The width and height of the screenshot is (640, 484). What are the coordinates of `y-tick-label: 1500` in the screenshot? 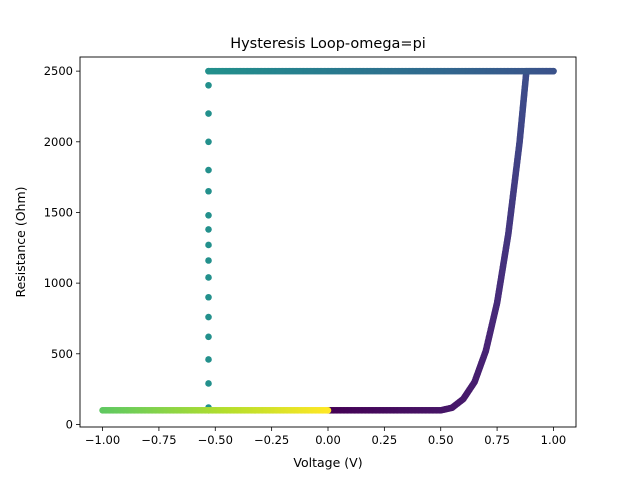 It's located at (58, 212).